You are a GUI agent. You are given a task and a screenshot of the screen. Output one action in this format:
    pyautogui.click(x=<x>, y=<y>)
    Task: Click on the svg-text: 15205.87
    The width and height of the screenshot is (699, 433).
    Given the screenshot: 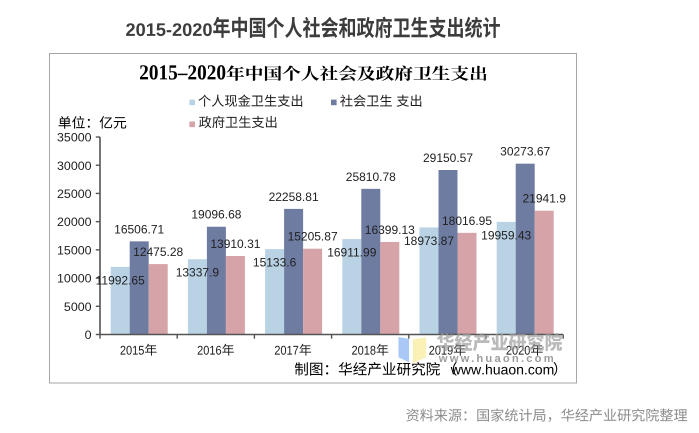 What is the action you would take?
    pyautogui.click(x=313, y=237)
    